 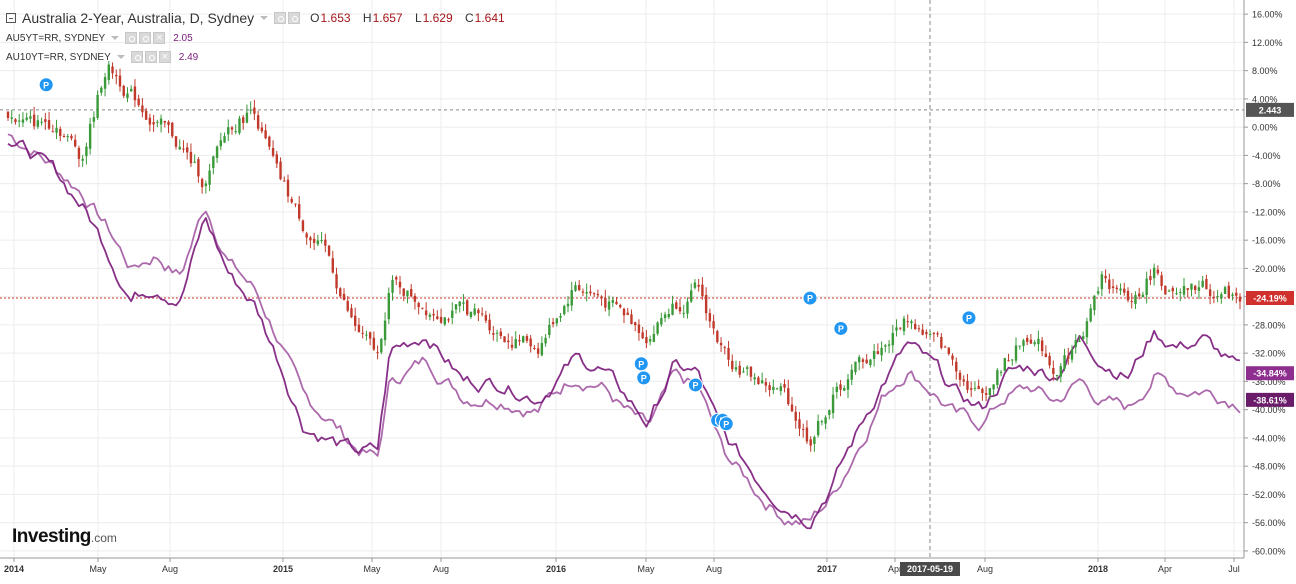 I want to click on event-marker: P, so click(x=969, y=318).